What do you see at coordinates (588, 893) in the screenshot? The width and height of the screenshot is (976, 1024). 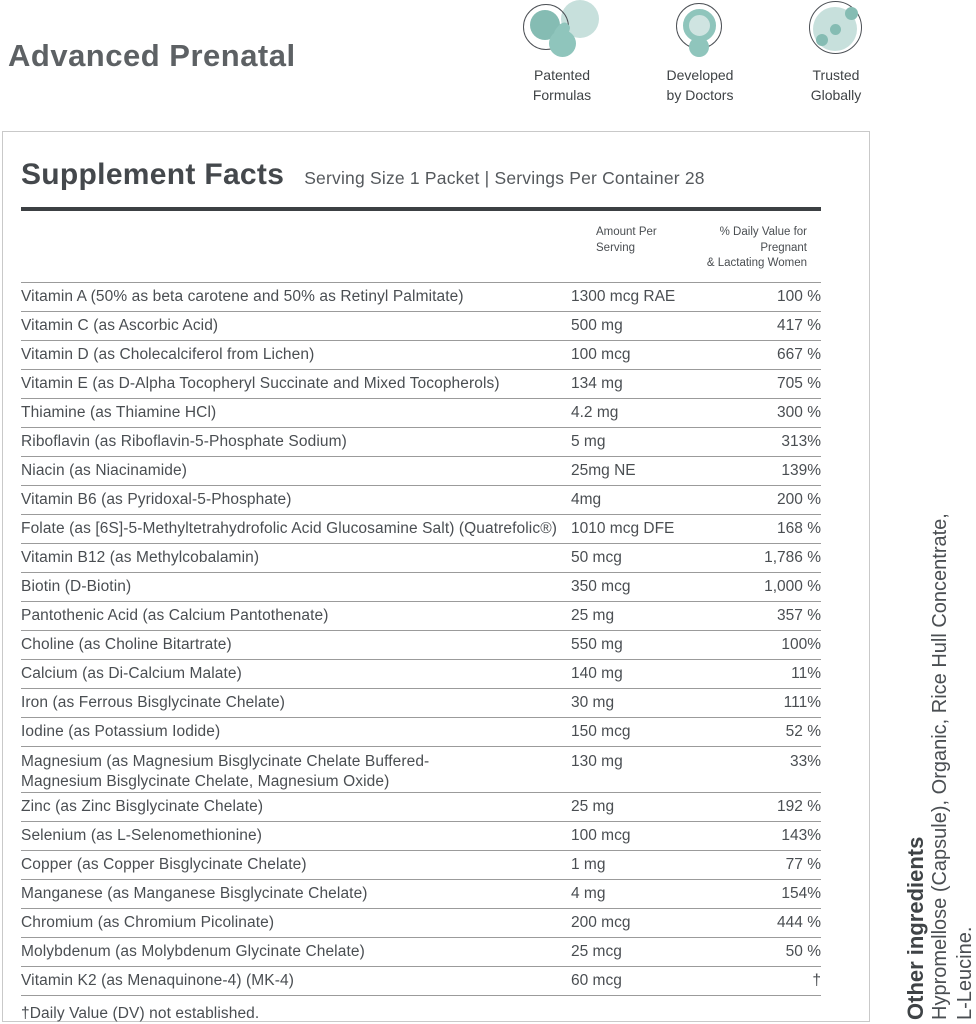 I see `nutrient-amount: 4 mg` at bounding box center [588, 893].